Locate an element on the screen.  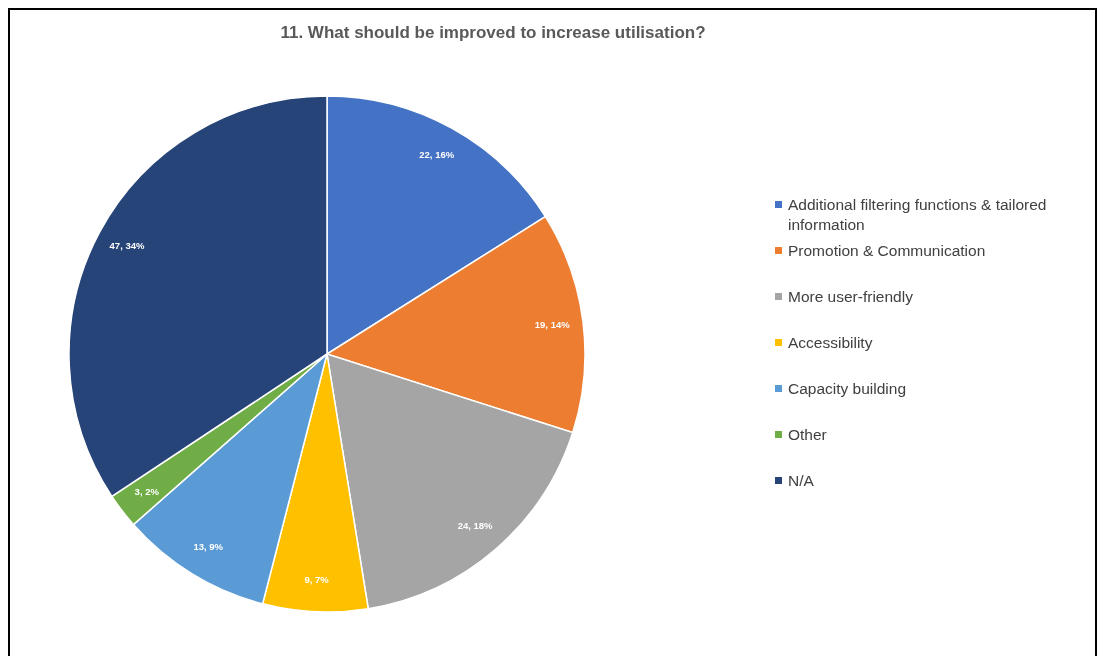
data-label: 9, 7% is located at coordinates (317, 580).